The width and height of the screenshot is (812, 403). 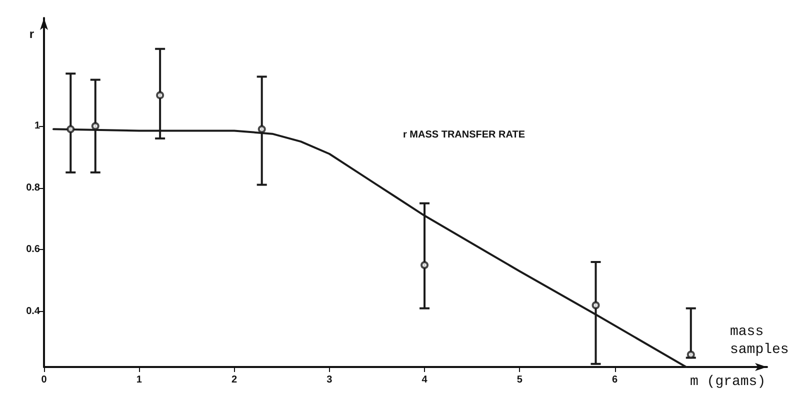 What do you see at coordinates (728, 382) in the screenshot?
I see `x-axis-title: m (grams)` at bounding box center [728, 382].